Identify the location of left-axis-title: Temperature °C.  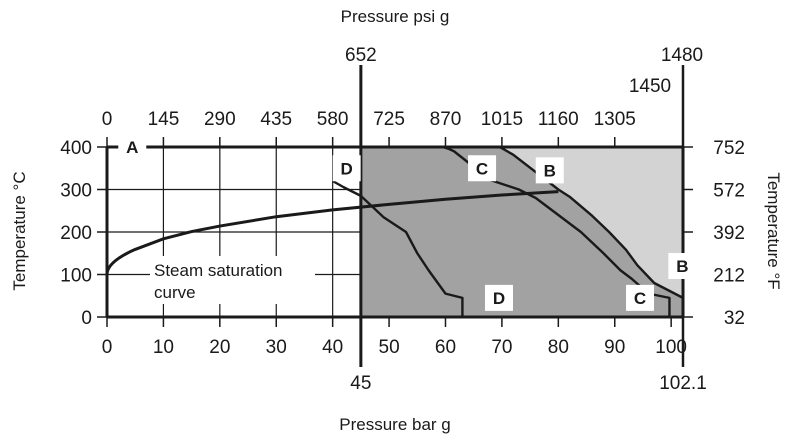
(19, 230).